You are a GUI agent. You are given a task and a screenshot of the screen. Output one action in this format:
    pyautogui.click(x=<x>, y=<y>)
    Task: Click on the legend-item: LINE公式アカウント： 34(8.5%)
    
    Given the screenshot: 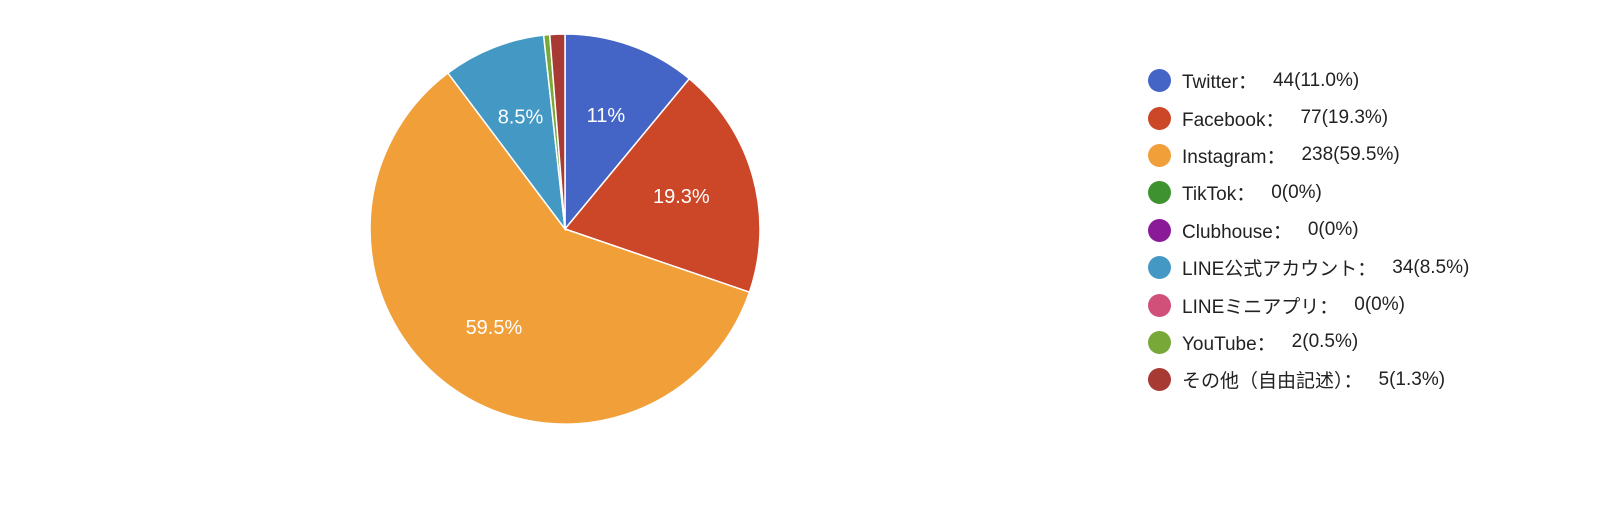 What is the action you would take?
    pyautogui.click(x=1308, y=267)
    